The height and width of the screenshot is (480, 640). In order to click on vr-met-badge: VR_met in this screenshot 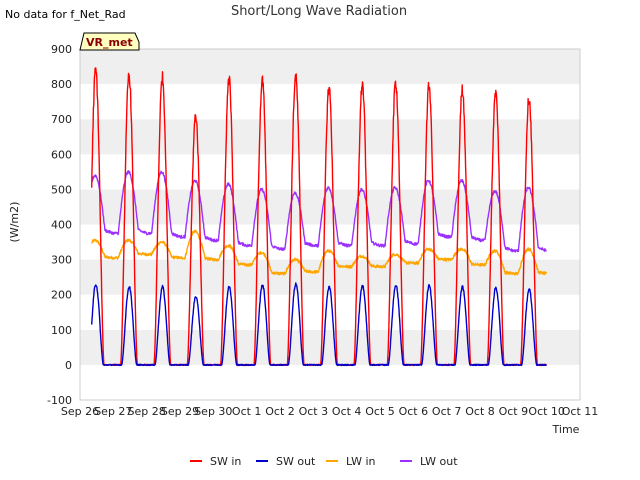, I will do `click(109, 41)`.